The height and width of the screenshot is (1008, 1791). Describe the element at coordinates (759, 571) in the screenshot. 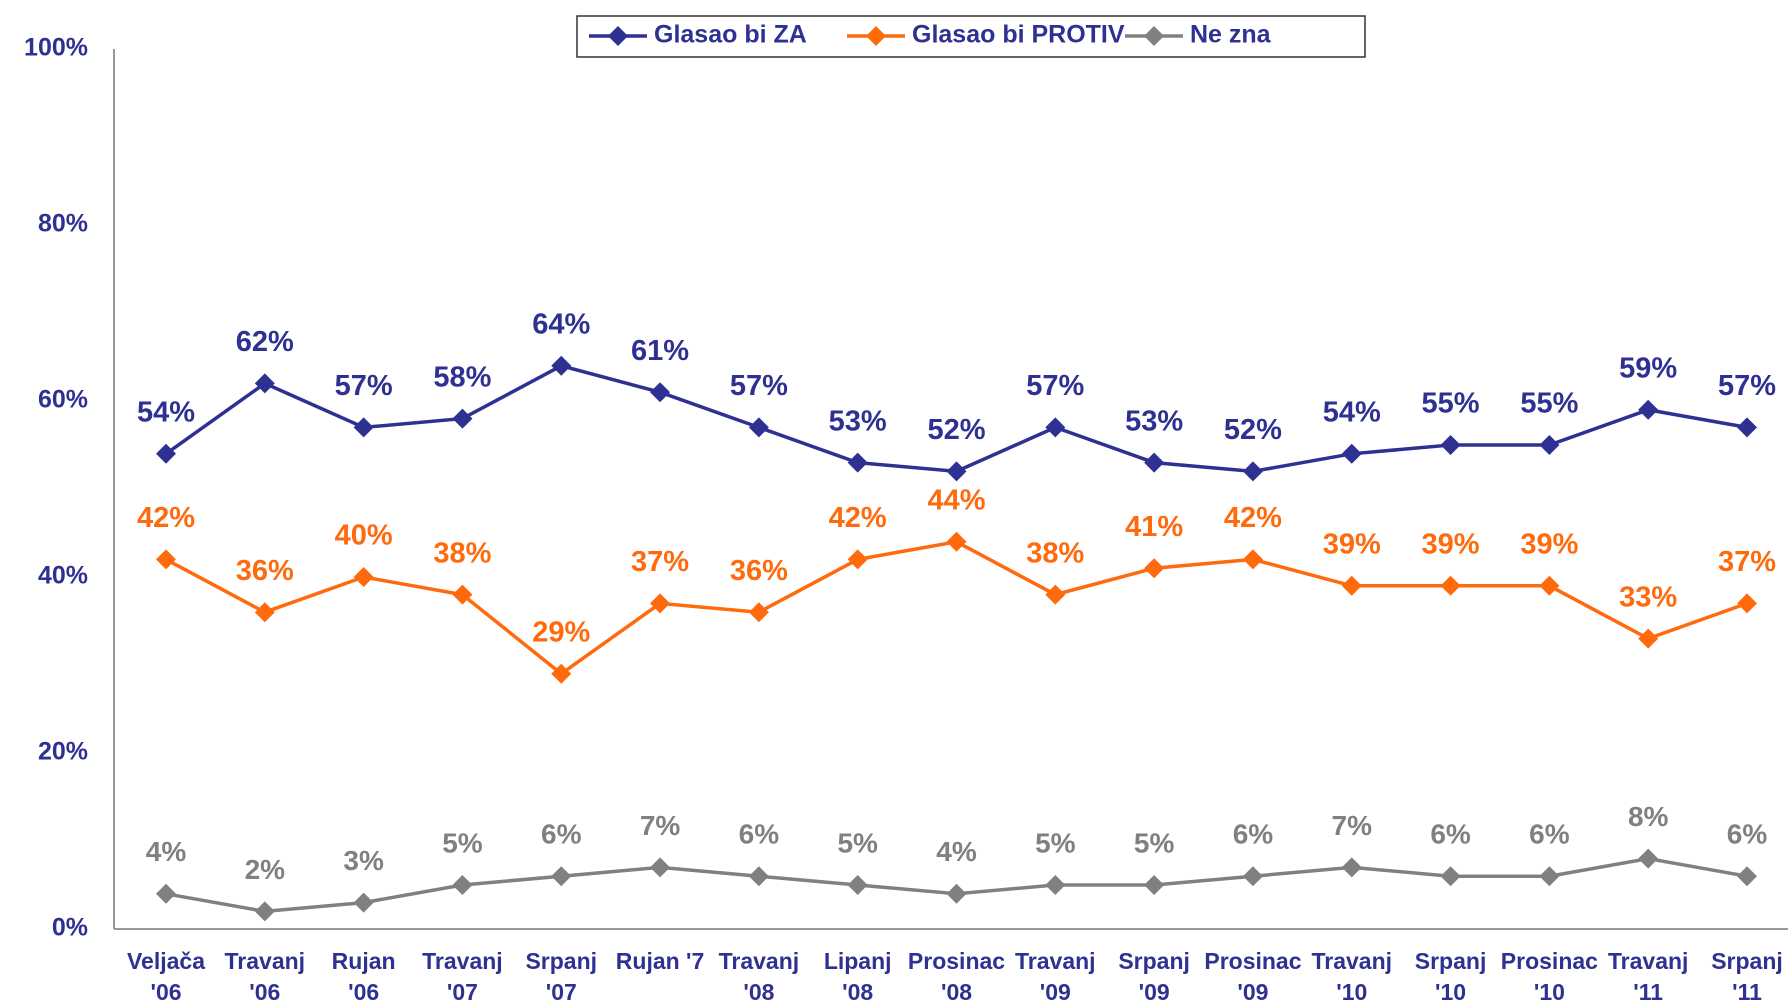

I see `data-label: 36%` at that location.